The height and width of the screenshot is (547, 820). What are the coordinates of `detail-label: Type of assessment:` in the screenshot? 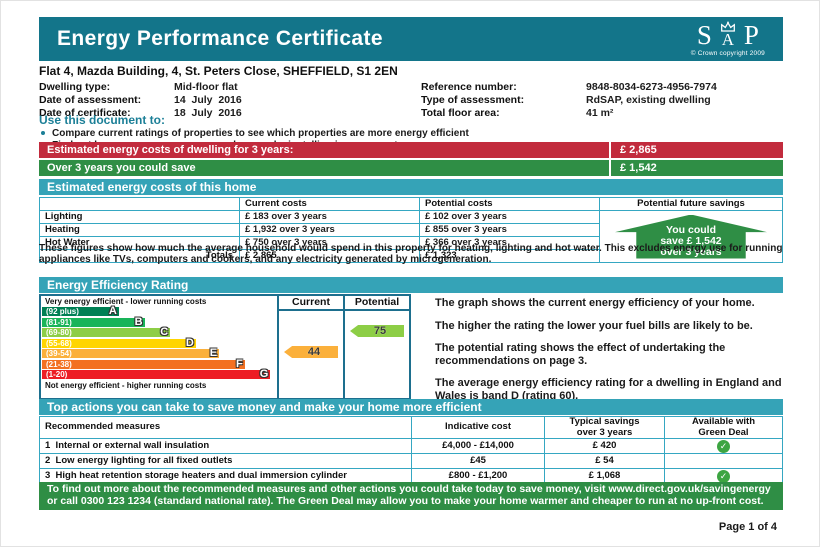 It's located at (473, 100).